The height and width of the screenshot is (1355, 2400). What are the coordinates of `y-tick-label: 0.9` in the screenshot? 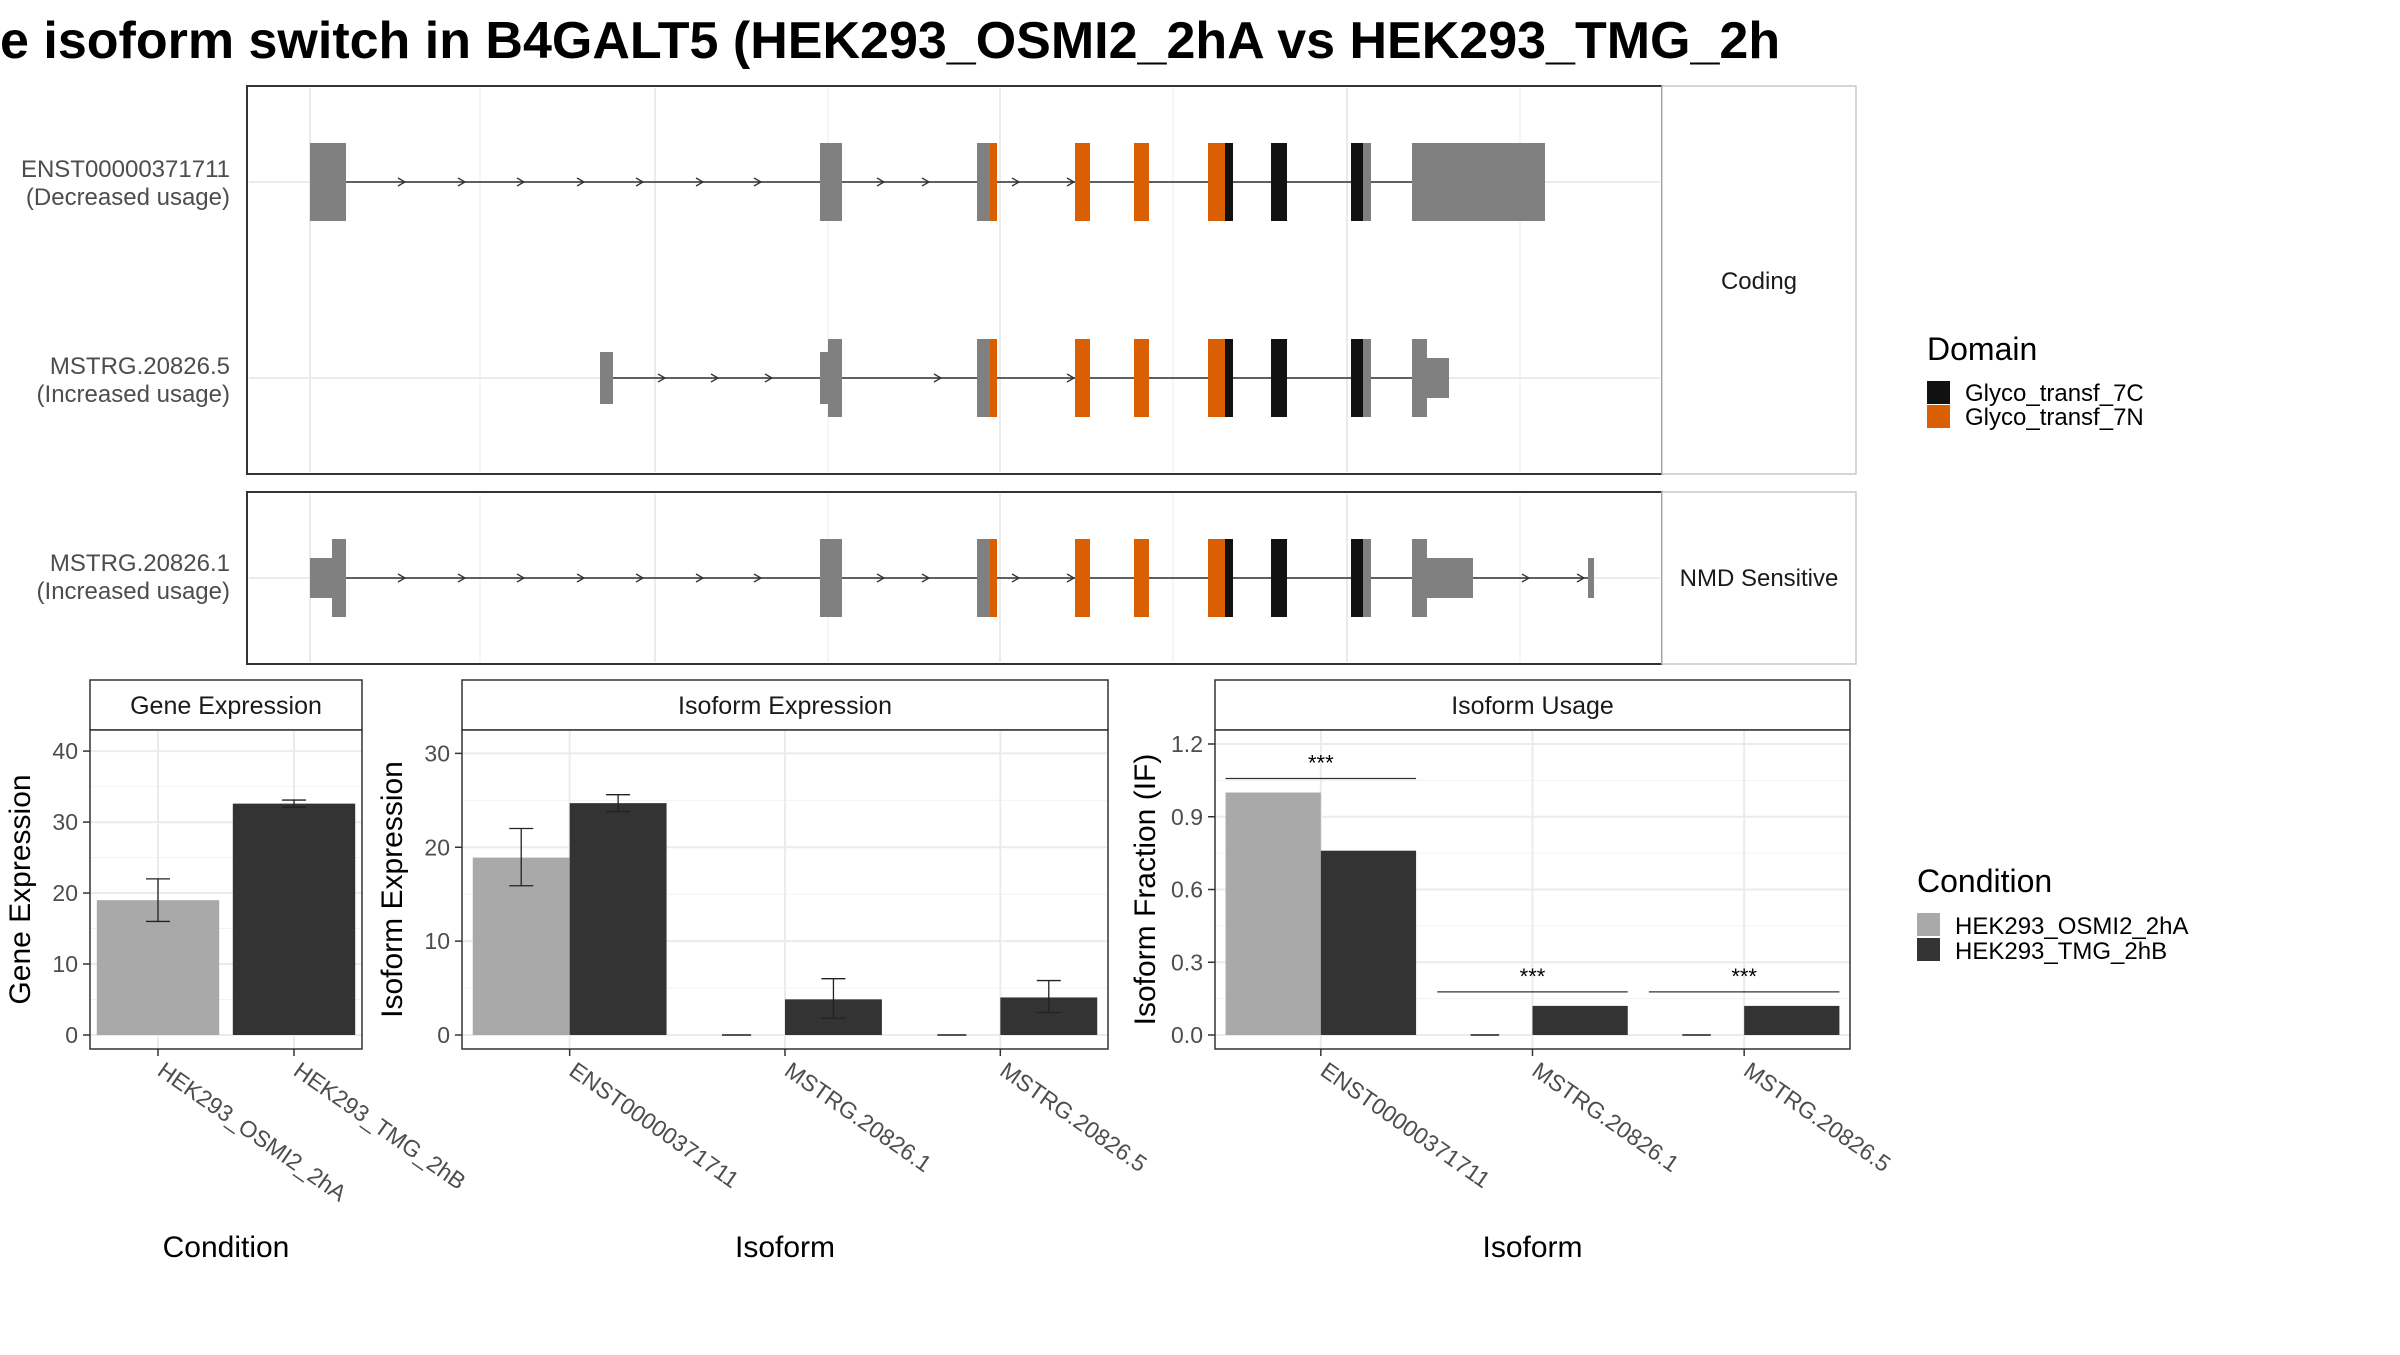 It's located at (1187, 817).